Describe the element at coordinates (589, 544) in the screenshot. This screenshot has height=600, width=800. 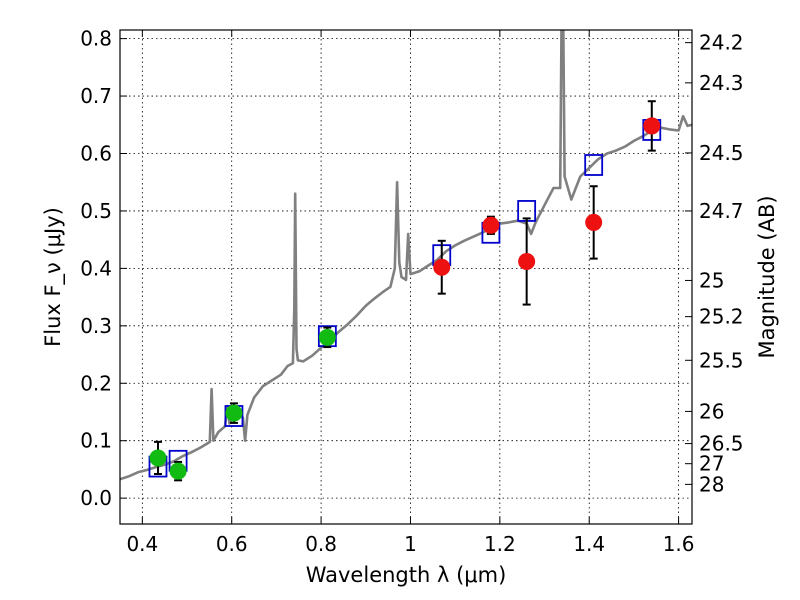
I see `x-tick-label: 1.4` at that location.